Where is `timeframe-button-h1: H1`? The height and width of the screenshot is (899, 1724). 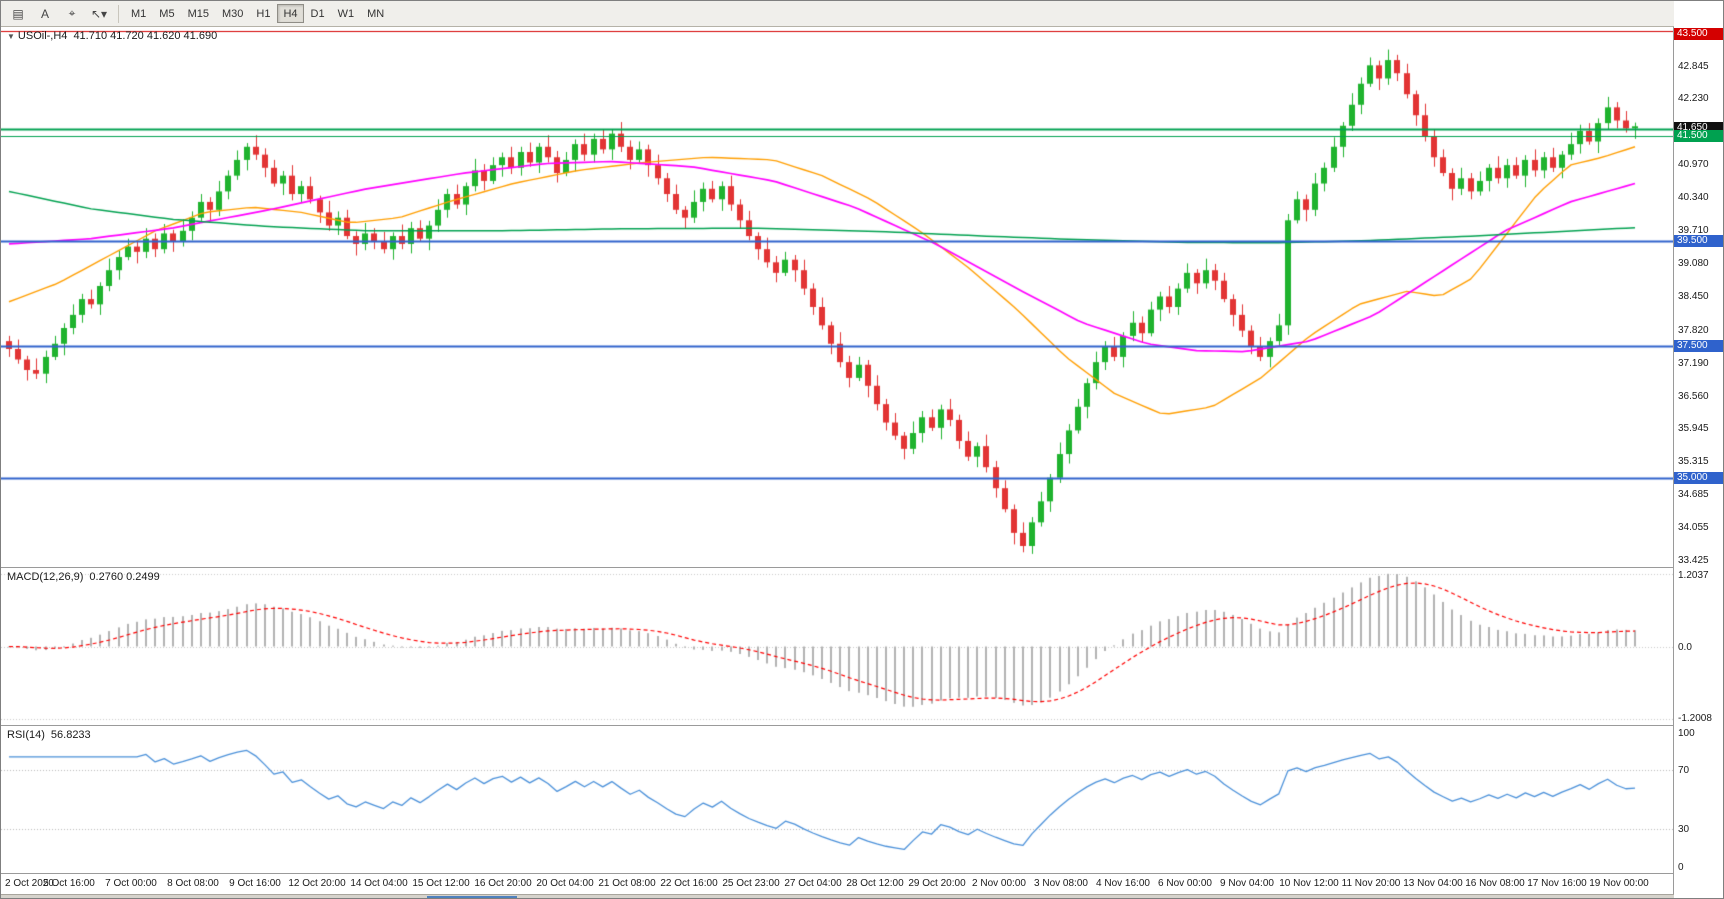 timeframe-button-h1: H1 is located at coordinates (263, 13).